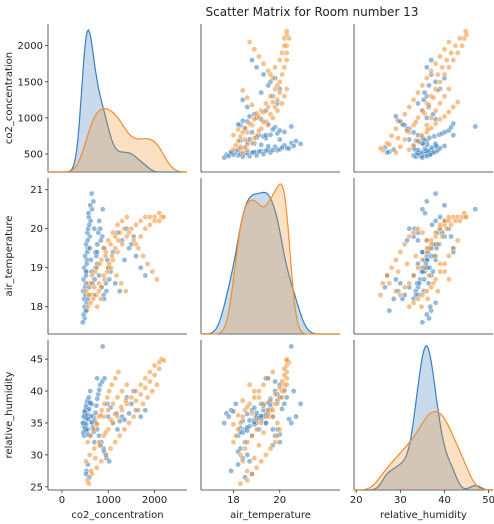  Describe the element at coordinates (238, 124) in the screenshot. I see `scatter-point-s0-p73` at that location.